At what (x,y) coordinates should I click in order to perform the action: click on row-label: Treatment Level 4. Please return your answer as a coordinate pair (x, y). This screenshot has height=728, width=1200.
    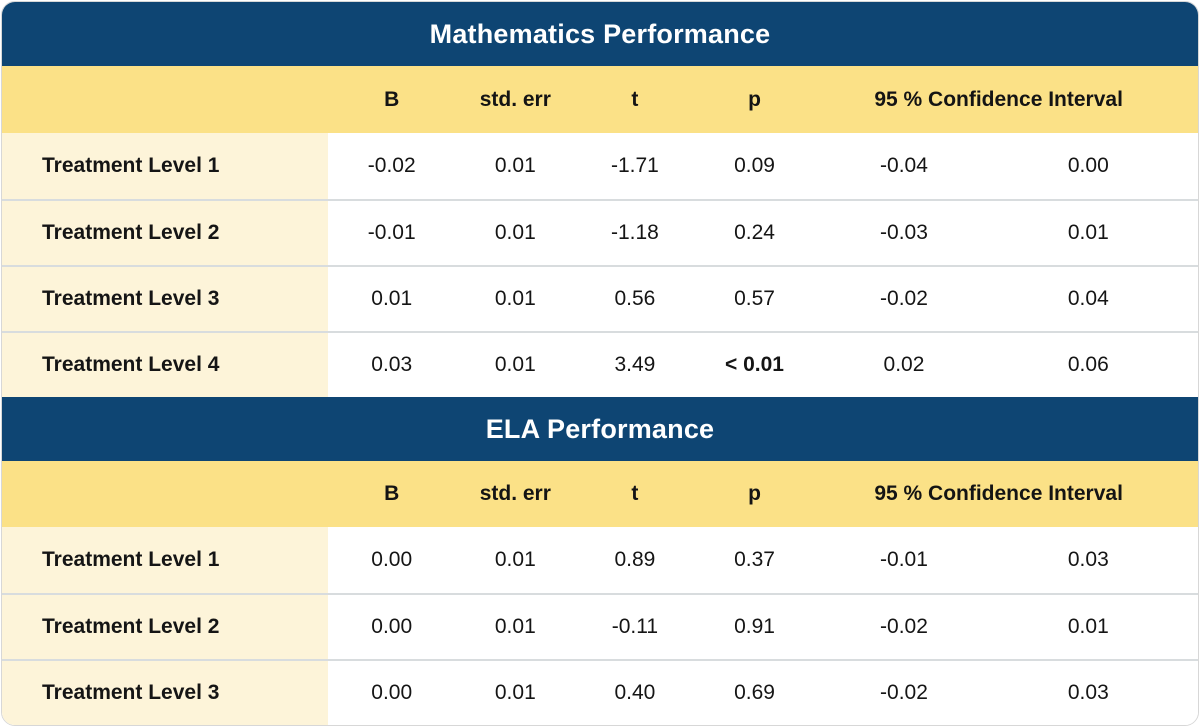
    Looking at the image, I should click on (165, 365).